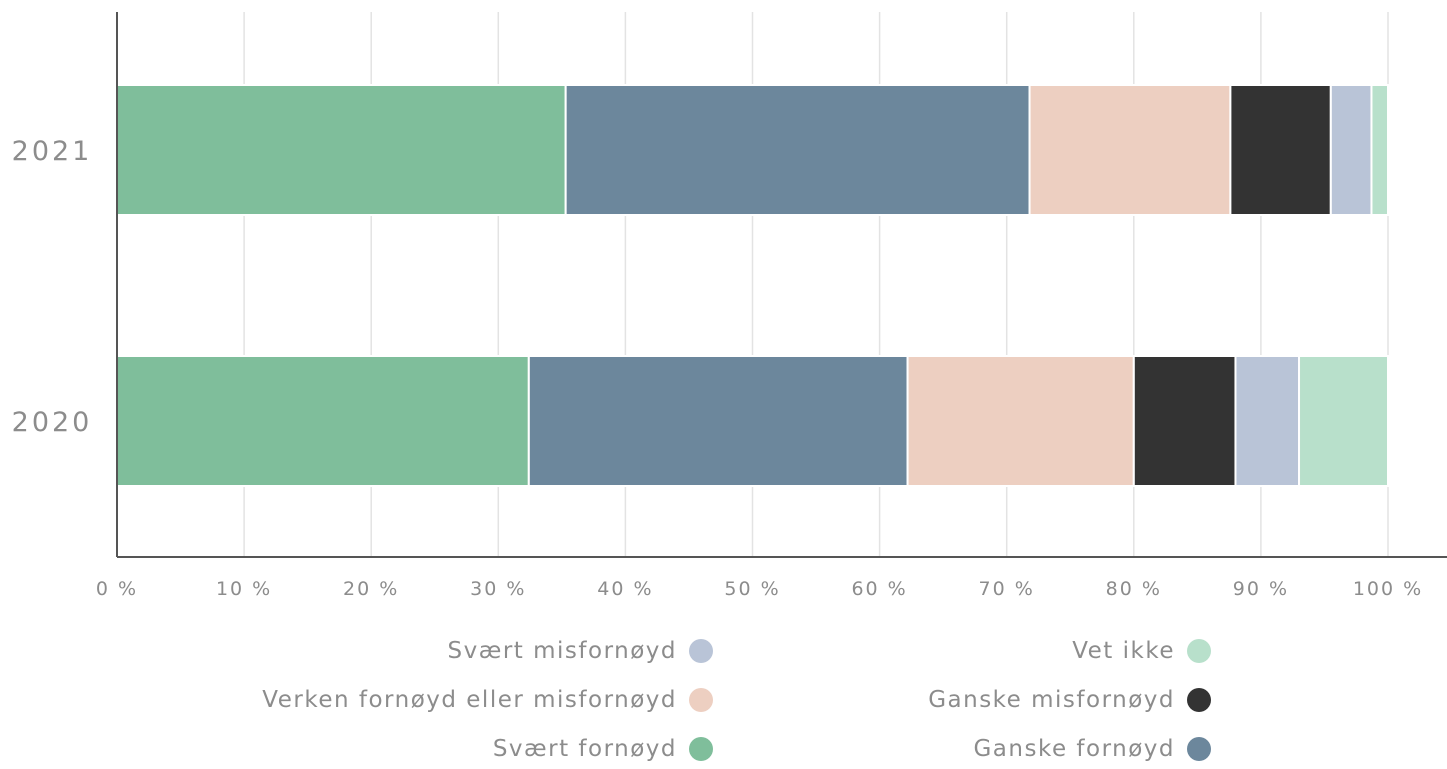 This screenshot has height=769, width=1447. I want to click on x-tick-label: 70 %, so click(1007, 589).